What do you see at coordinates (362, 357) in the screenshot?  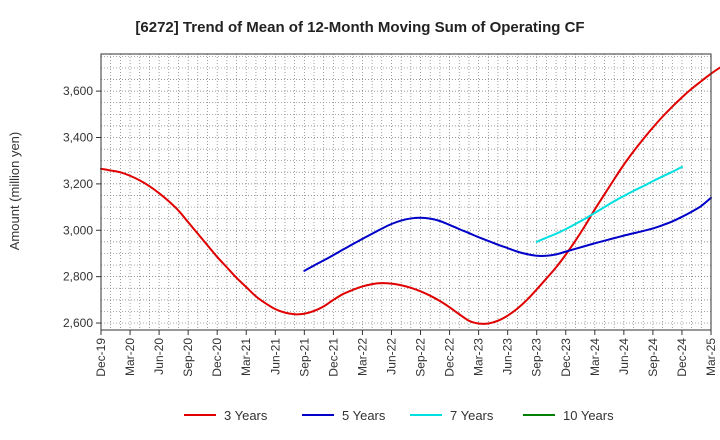 I see `x-tick-label: Mar-22` at bounding box center [362, 357].